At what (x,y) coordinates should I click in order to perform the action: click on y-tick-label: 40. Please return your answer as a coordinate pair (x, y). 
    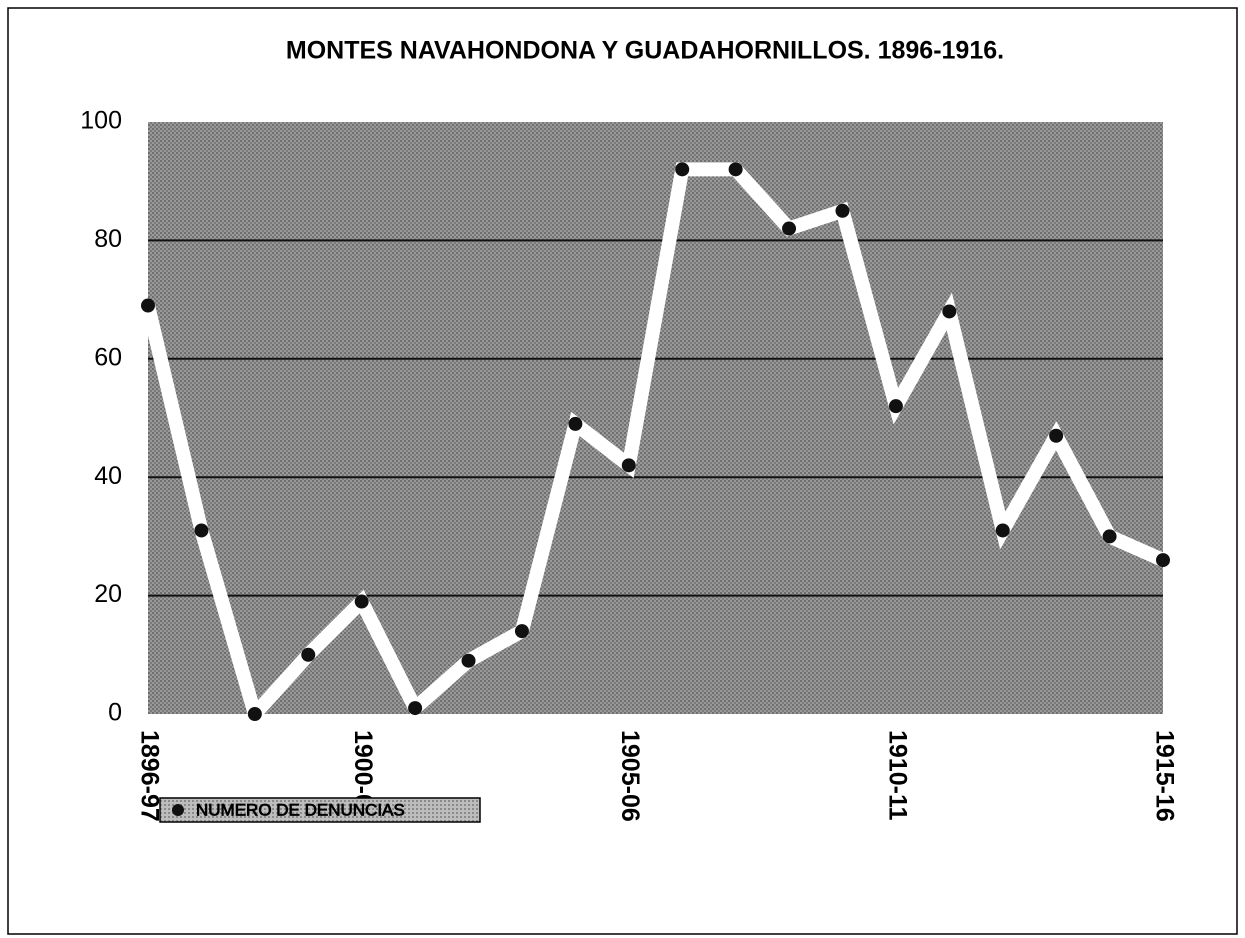
    Looking at the image, I should click on (108, 476).